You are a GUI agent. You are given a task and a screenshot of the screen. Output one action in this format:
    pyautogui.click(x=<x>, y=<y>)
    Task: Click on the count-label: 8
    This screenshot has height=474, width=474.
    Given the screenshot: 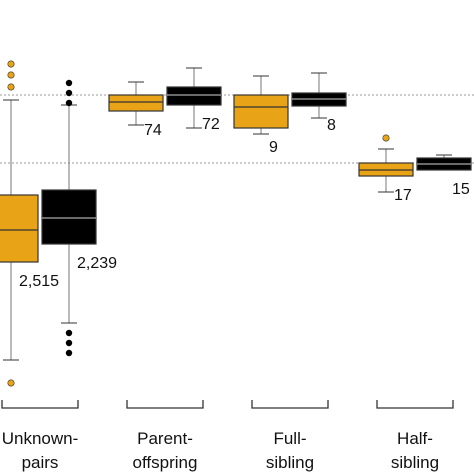 What is the action you would take?
    pyautogui.click(x=331, y=125)
    